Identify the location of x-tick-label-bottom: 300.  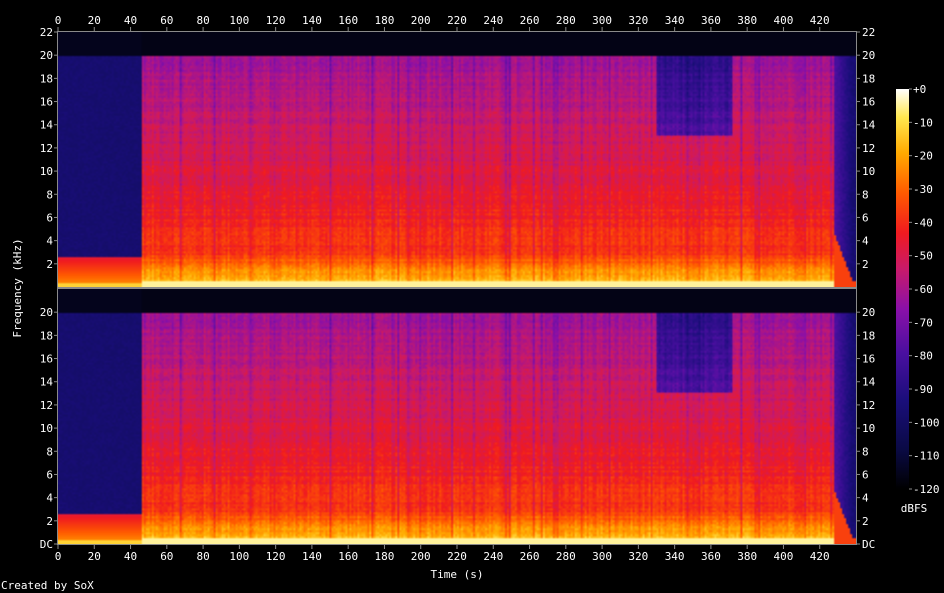
(602, 556).